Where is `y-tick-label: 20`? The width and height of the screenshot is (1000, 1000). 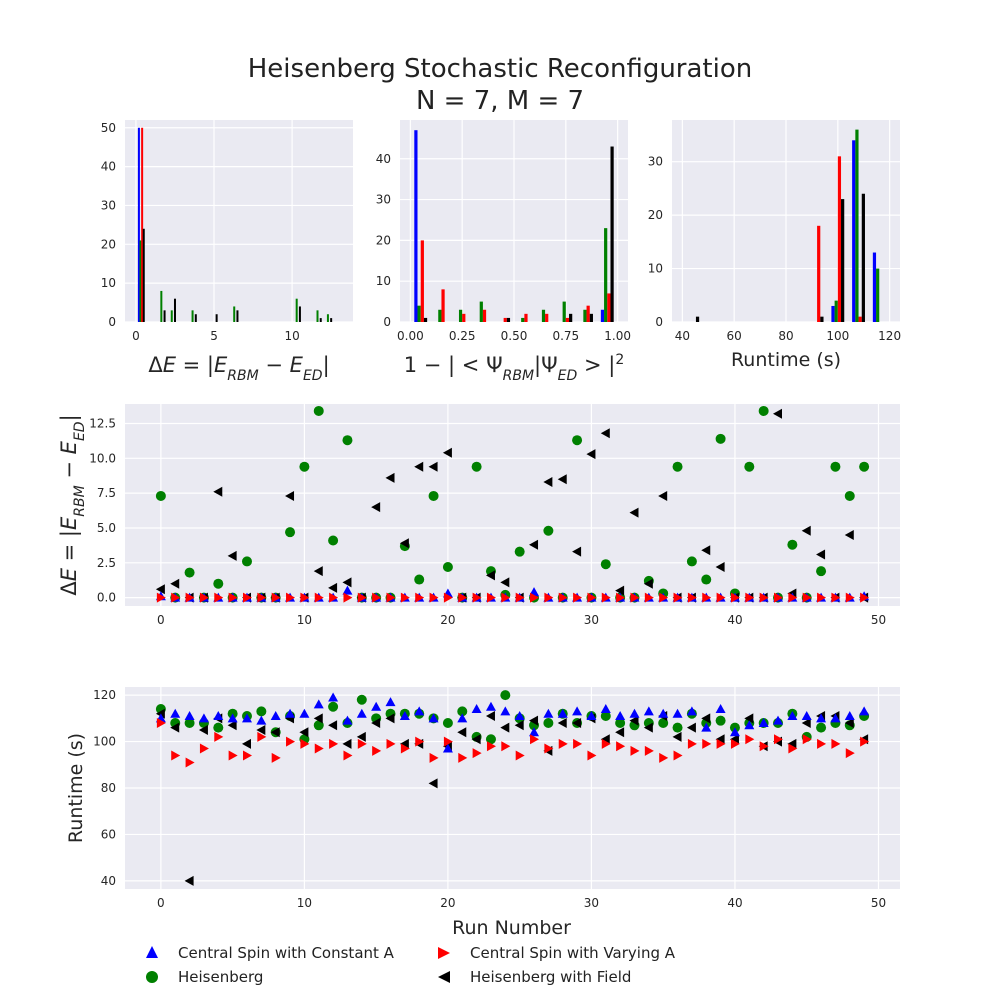
y-tick-label: 20 is located at coordinates (108, 244).